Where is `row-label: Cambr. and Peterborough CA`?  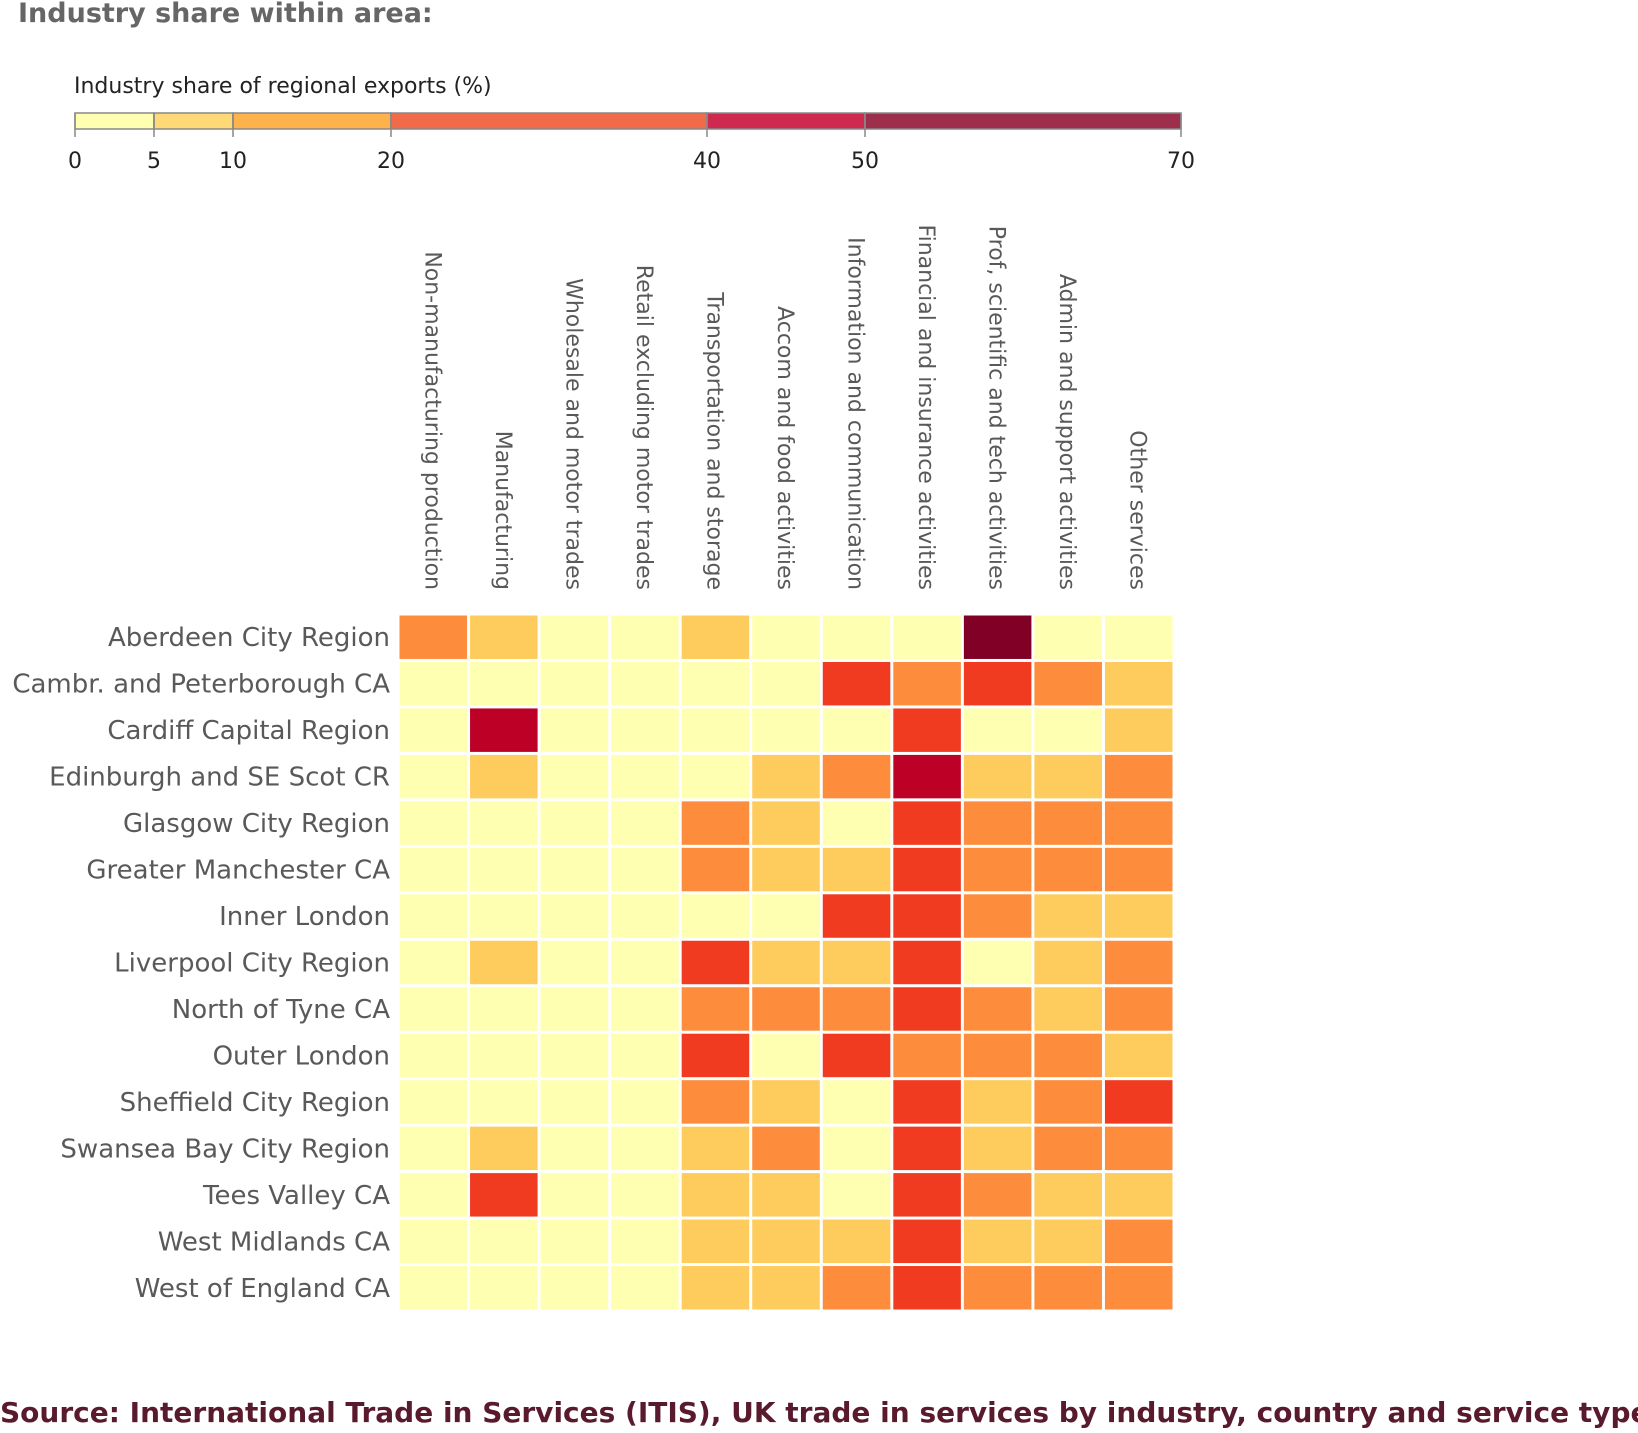
row-label: Cambr. and Peterborough CA is located at coordinates (201, 685).